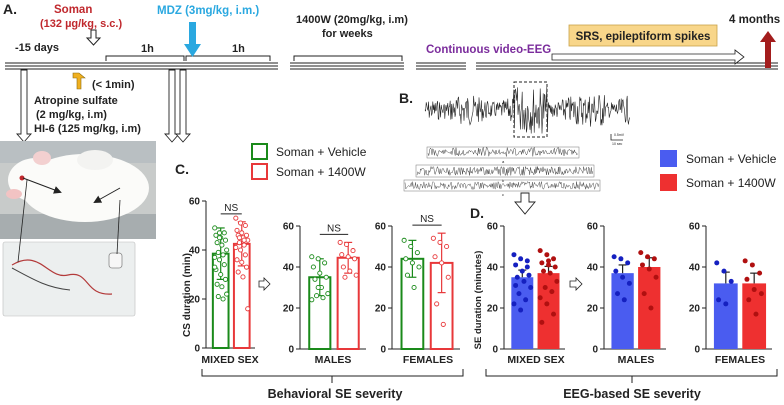  I want to click on d_mixed-y-tick-label: 40, so click(493, 268).